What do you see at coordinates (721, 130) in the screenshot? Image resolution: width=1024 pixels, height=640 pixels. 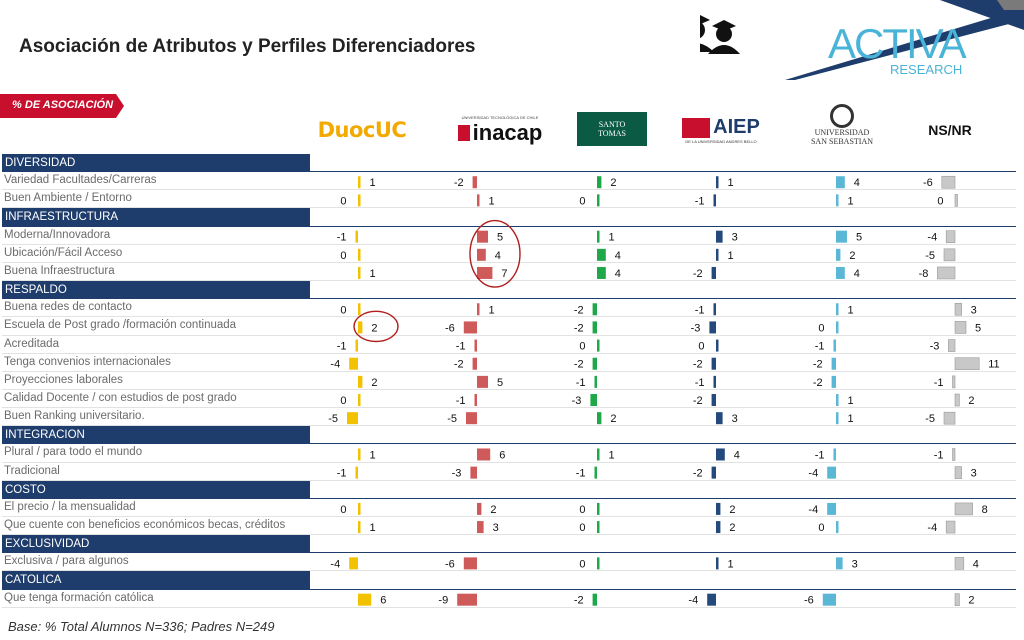 I see `aiep-logo: AIEP DE LA UNIVERSIDAD ANDRES BELLO` at bounding box center [721, 130].